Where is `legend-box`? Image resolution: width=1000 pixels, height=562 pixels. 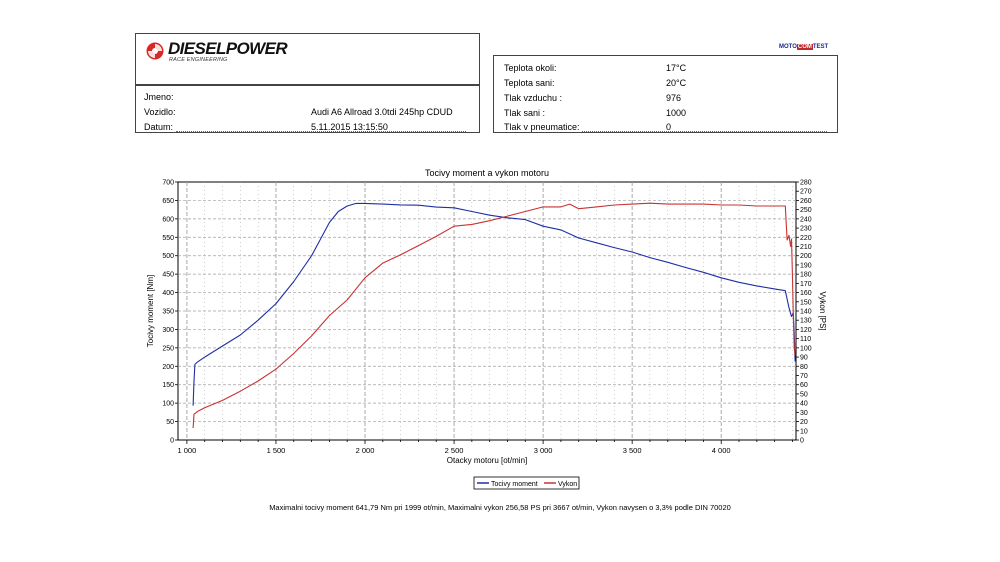 legend-box is located at coordinates (526, 483).